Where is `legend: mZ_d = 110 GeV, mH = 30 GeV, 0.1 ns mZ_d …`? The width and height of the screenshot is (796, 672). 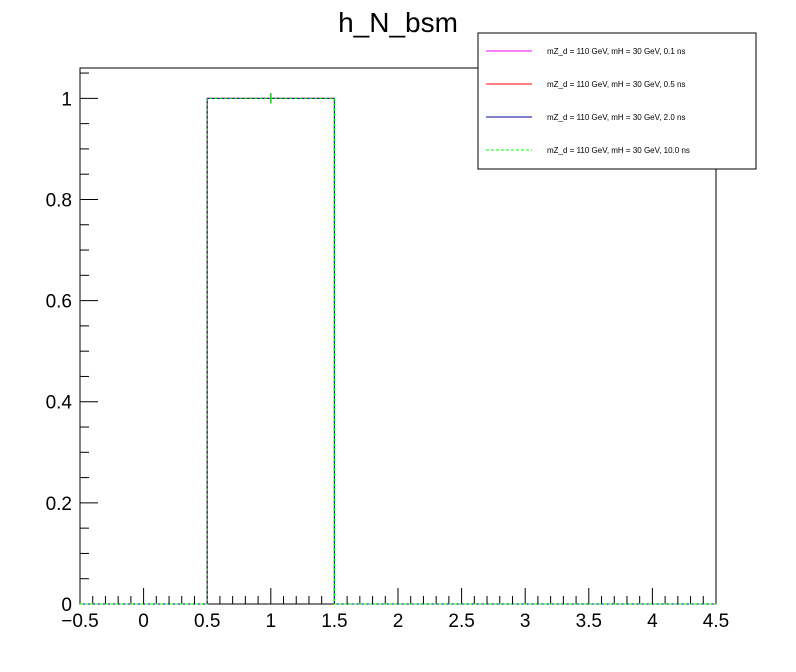 legend: mZ_d = 110 GeV, mH = 30 GeV, 0.1 ns mZ_d … is located at coordinates (617, 101).